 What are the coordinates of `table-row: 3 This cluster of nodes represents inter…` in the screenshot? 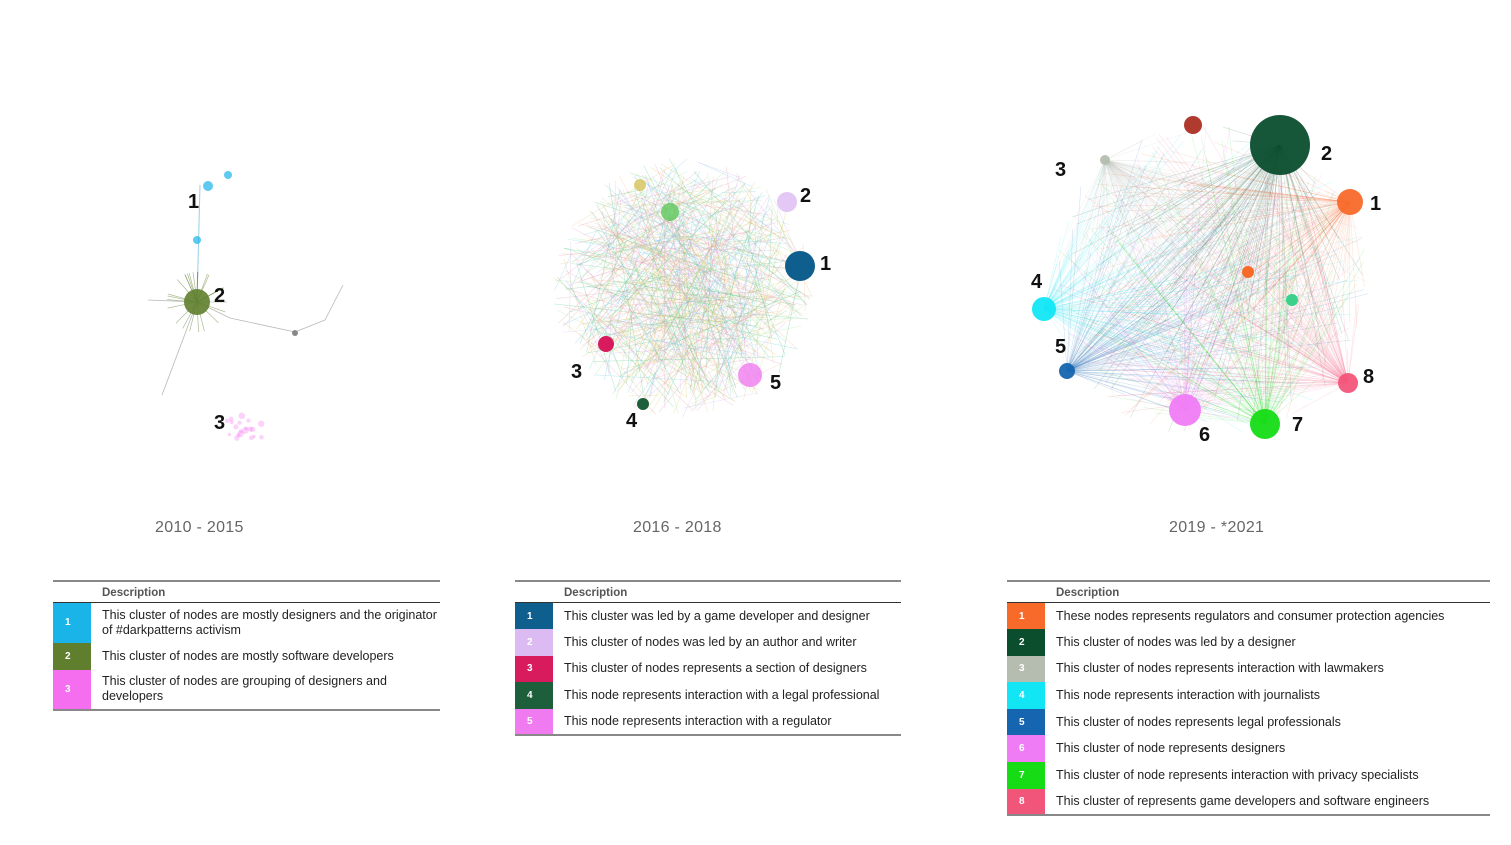 It's located at (1248, 669).